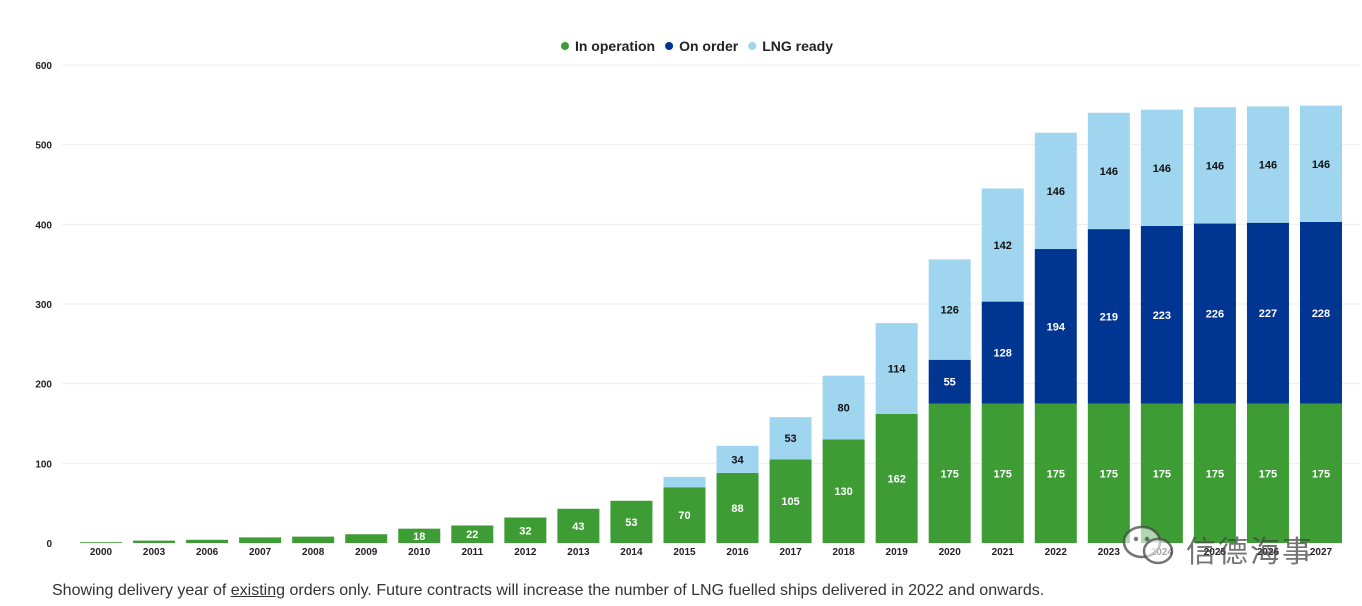 The height and width of the screenshot is (606, 1362). I want to click on bar-label-on-order: 219, so click(1109, 317).